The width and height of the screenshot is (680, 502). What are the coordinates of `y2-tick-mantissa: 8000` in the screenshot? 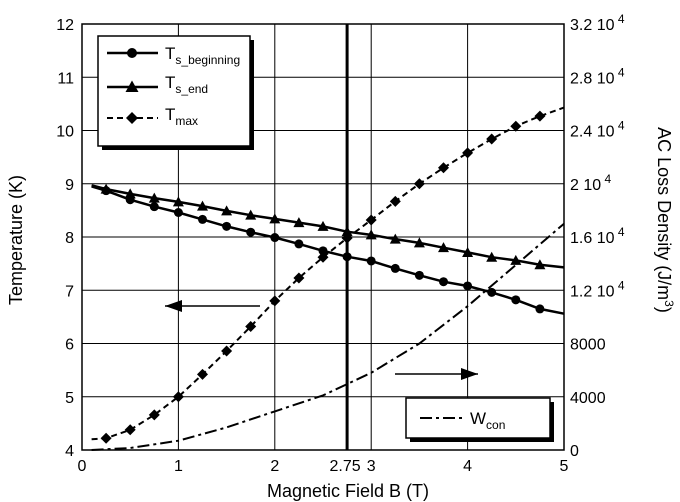 It's located at (588, 345).